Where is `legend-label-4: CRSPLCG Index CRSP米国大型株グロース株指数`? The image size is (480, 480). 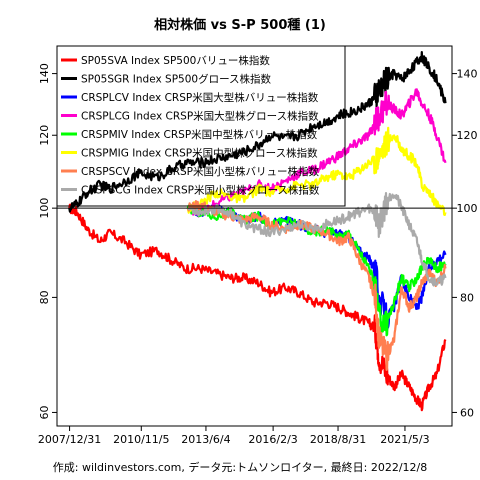
legend-label-4: CRSPLCG Index CRSP米国大型株グロース株指数 is located at coordinates (200, 116).